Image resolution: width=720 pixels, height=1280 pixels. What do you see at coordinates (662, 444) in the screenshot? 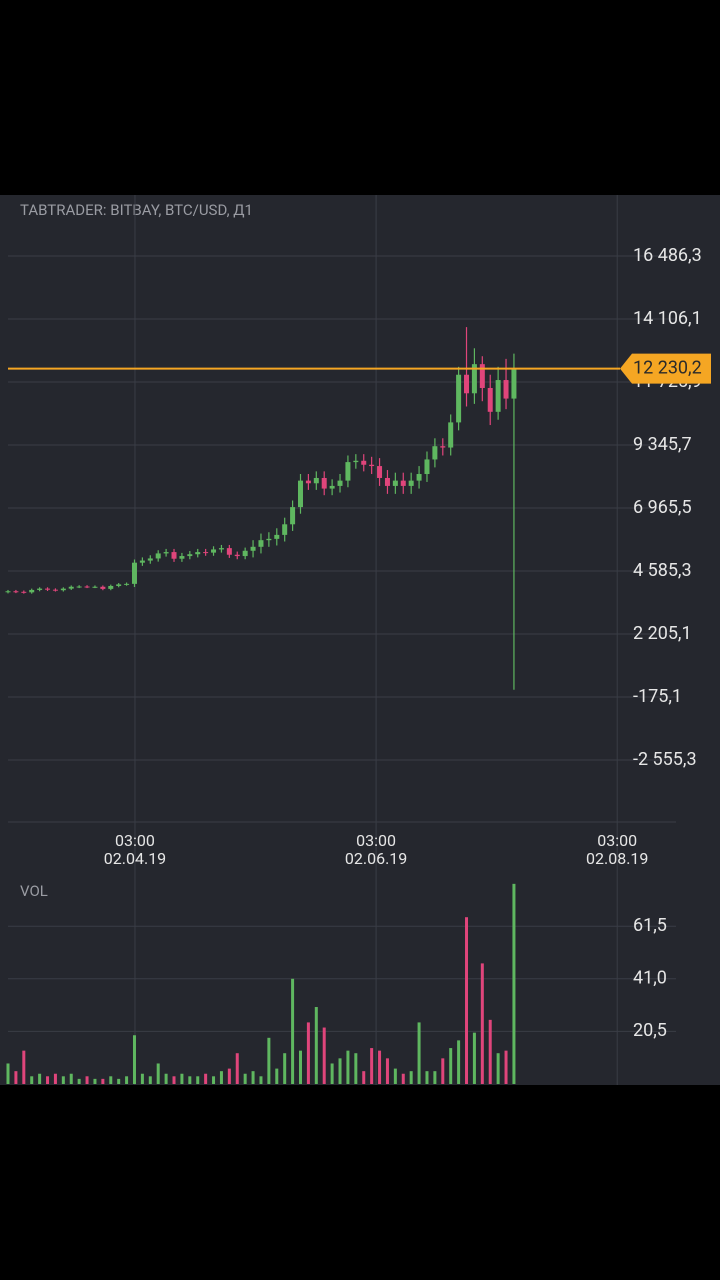
I see `y-tick-label: 9 345,7` at bounding box center [662, 444].